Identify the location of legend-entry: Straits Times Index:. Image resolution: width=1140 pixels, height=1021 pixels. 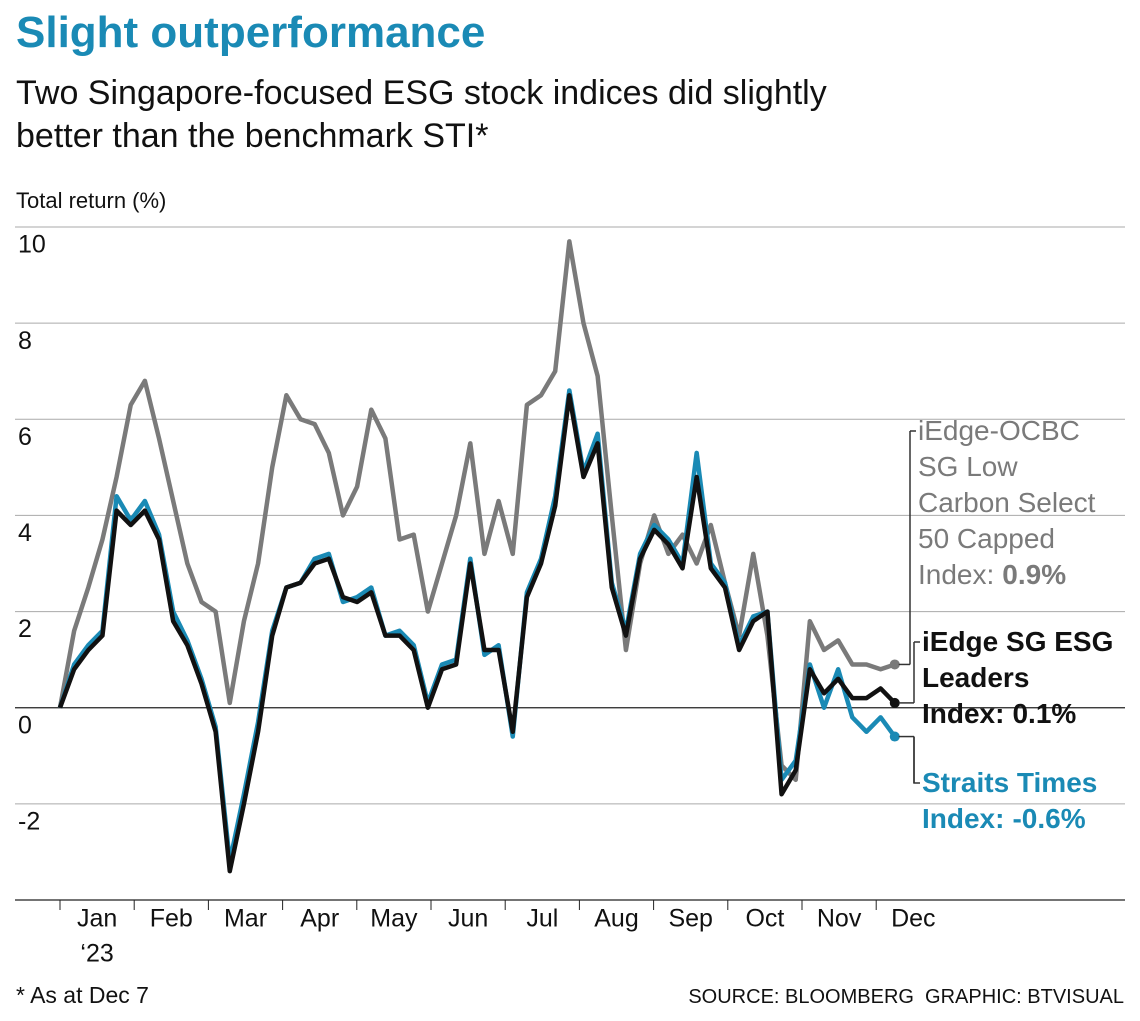
(1010, 800).